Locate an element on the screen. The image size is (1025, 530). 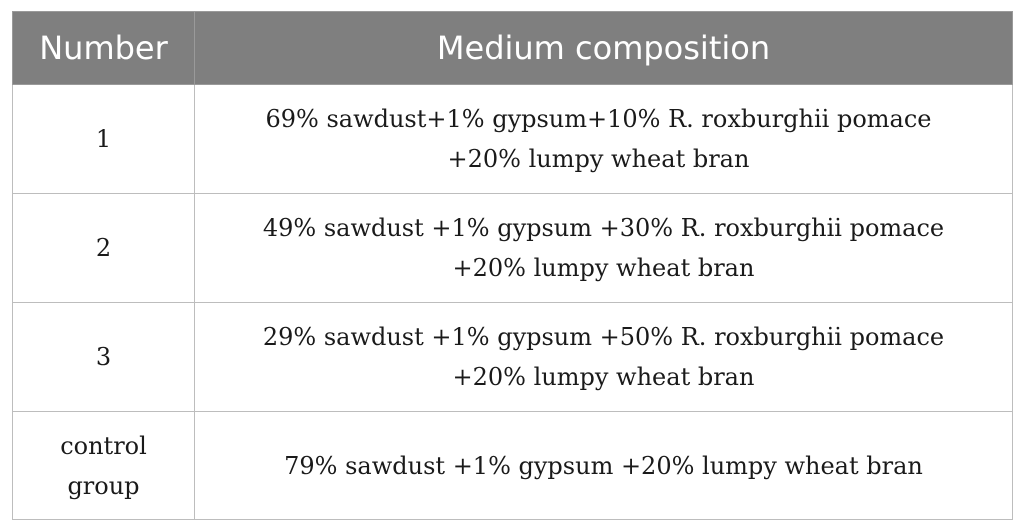
header-row: Number Medium composition is located at coordinates (512, 48).